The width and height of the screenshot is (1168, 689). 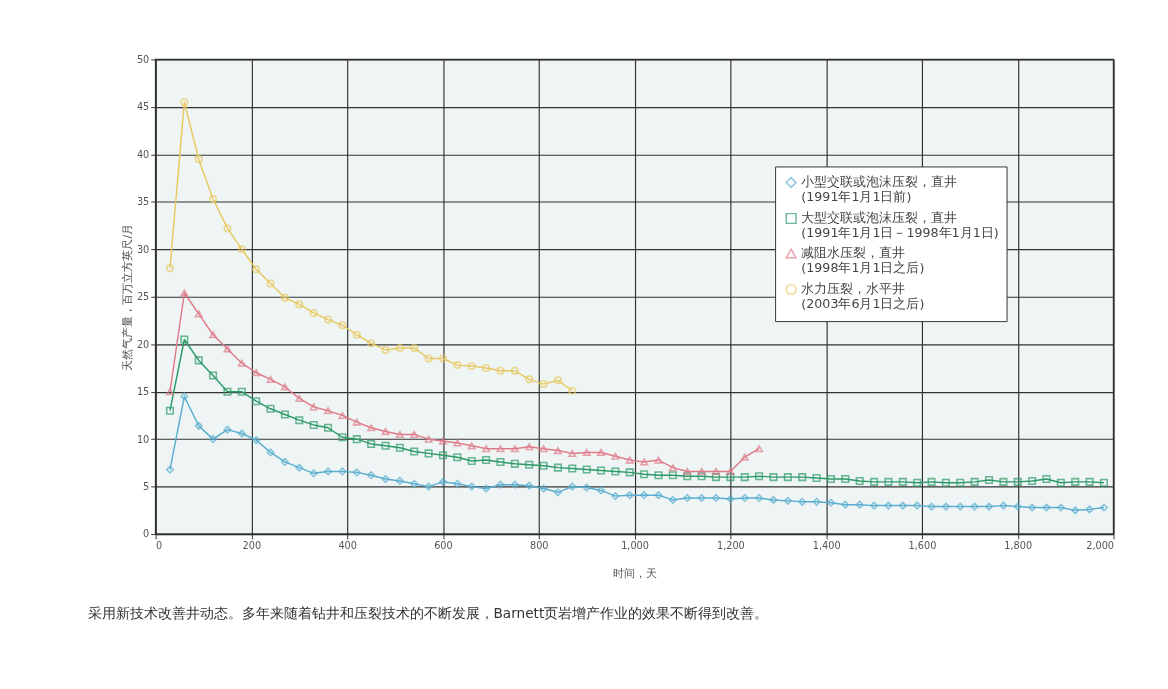 What do you see at coordinates (900, 225) in the screenshot?
I see `legend-label: 大型交联或泡沫压裂，直井 (1991年1月1日－1998年1月1日)` at bounding box center [900, 225].